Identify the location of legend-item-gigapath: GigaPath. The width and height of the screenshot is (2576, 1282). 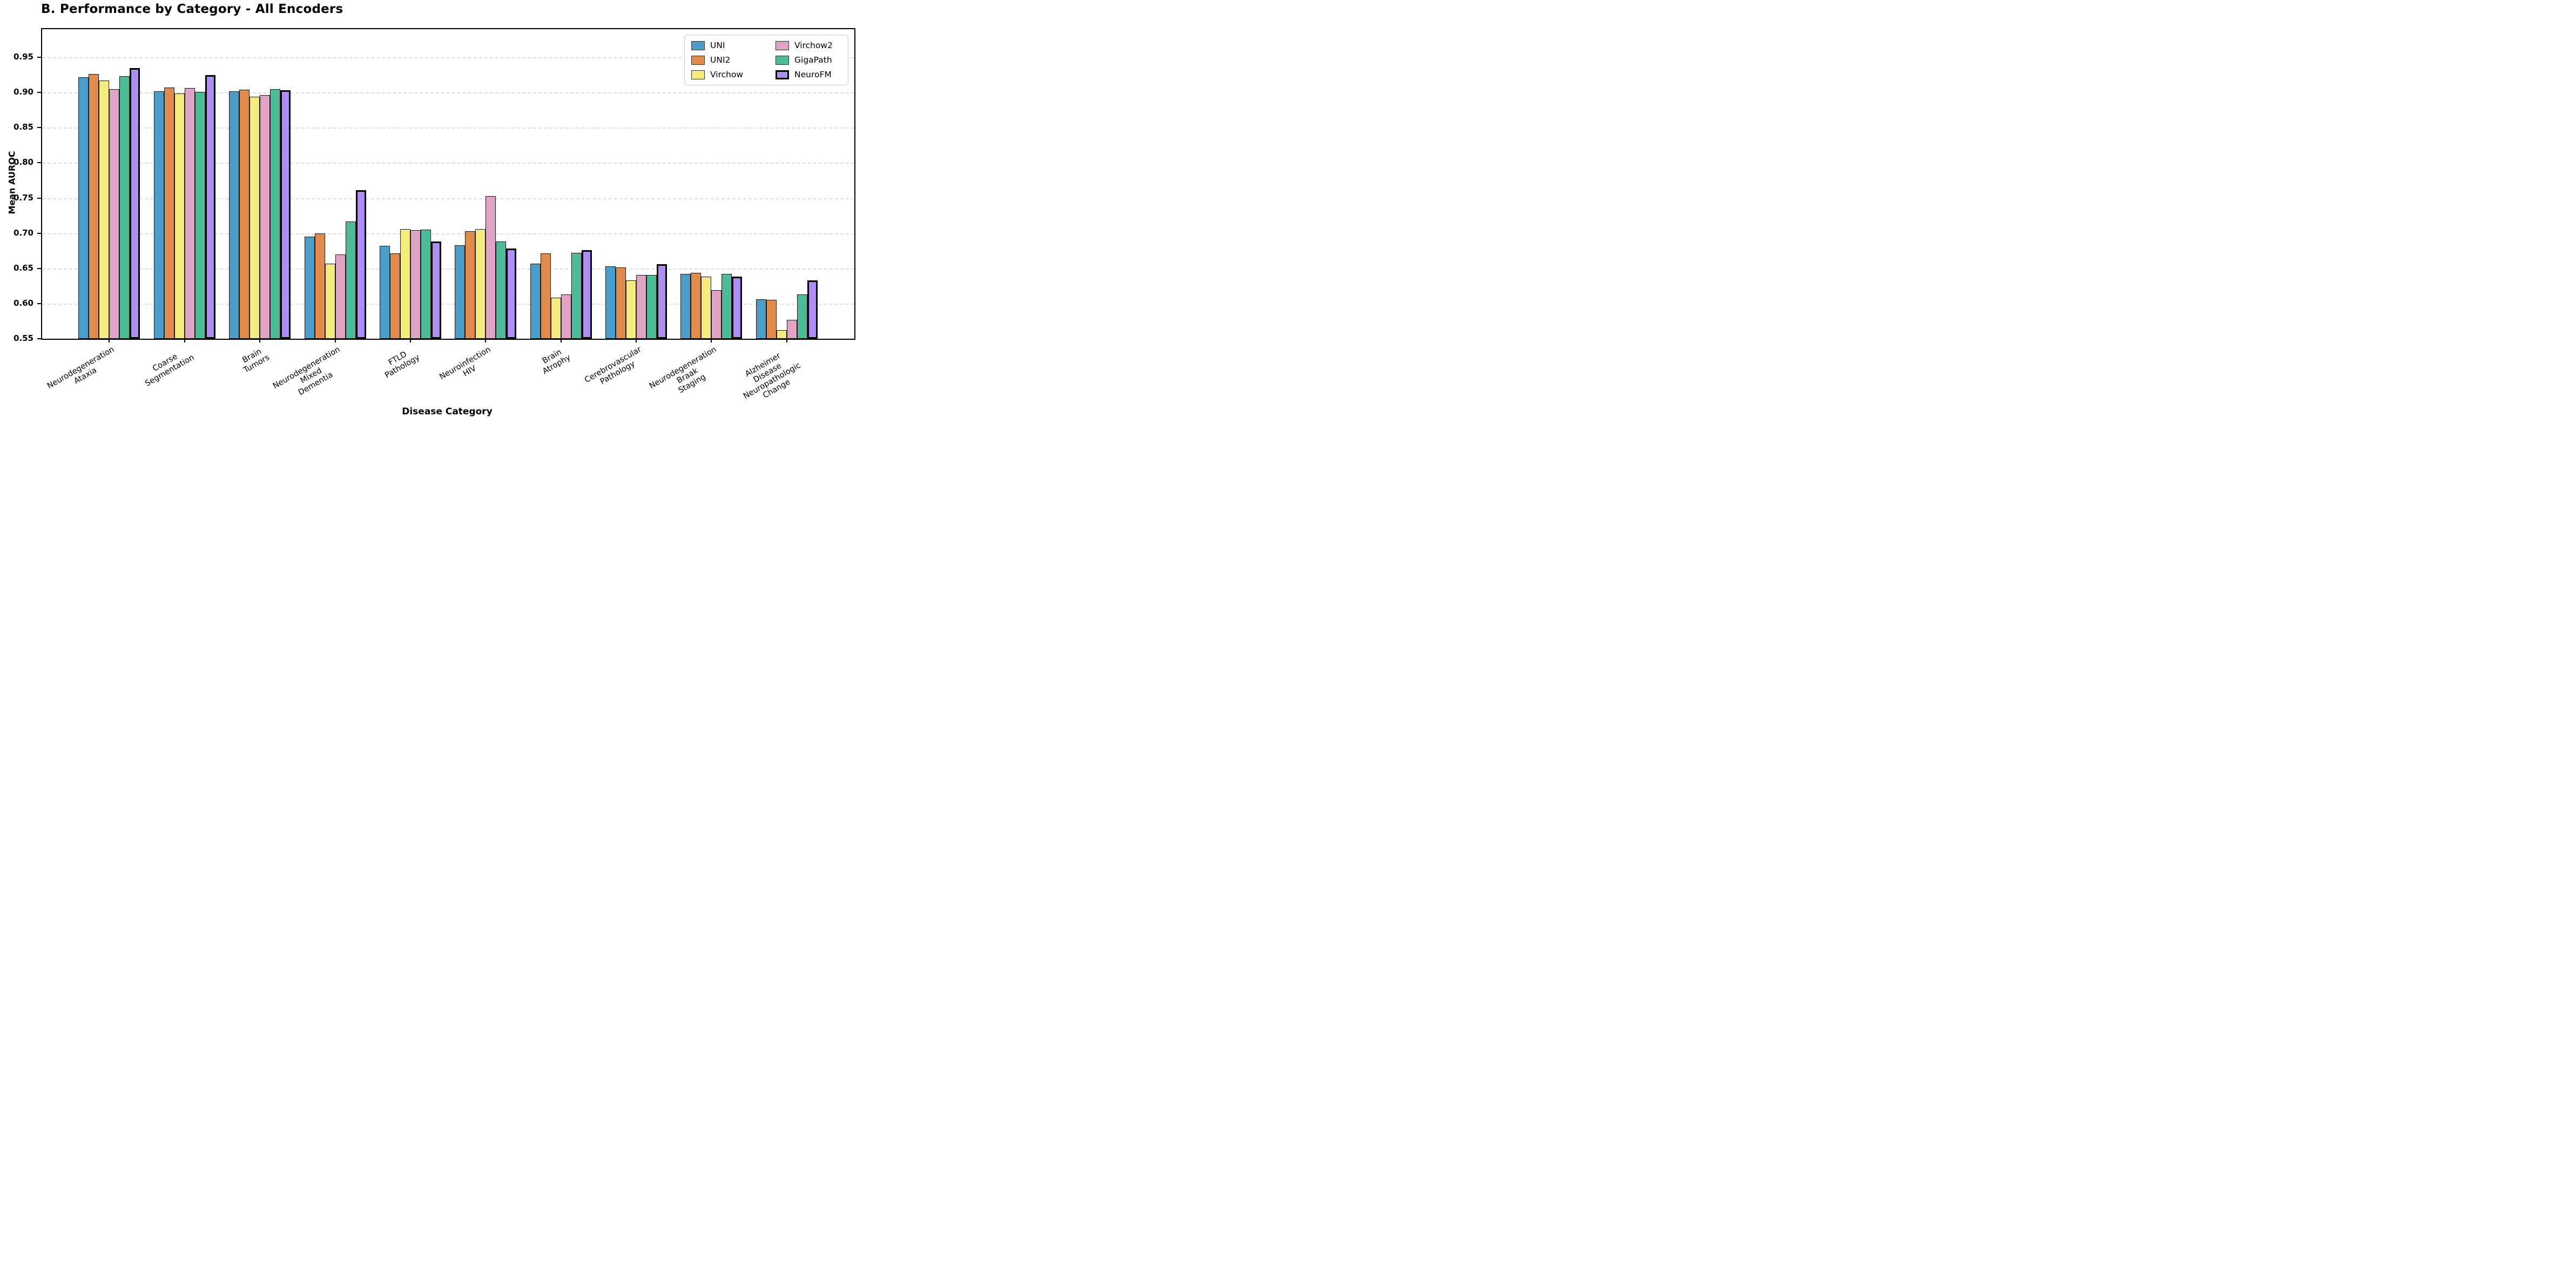
(807, 60).